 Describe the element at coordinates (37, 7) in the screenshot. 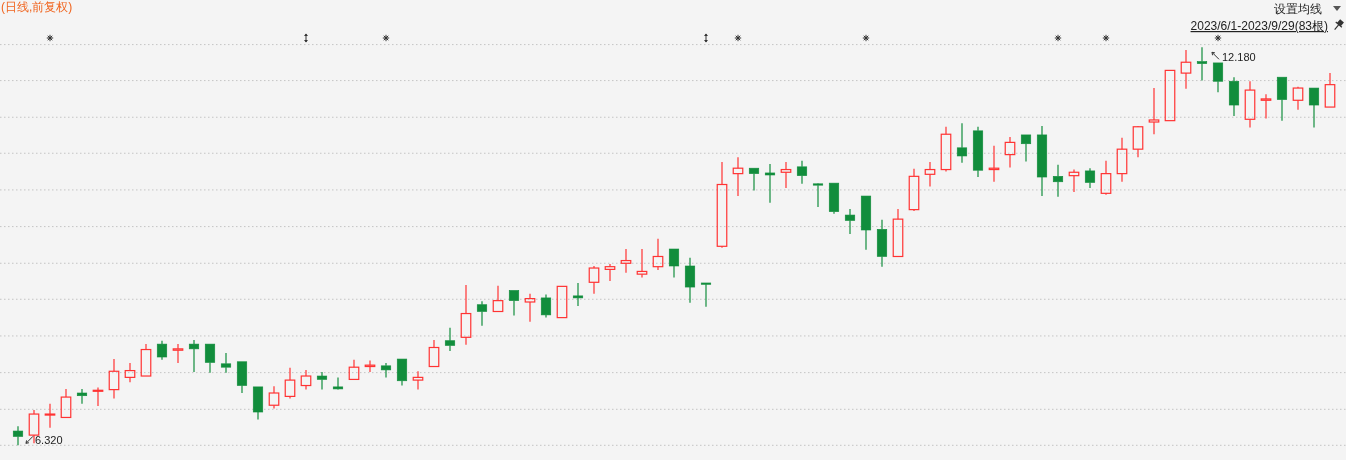

I see `chart-title: (日线,前复权)` at that location.